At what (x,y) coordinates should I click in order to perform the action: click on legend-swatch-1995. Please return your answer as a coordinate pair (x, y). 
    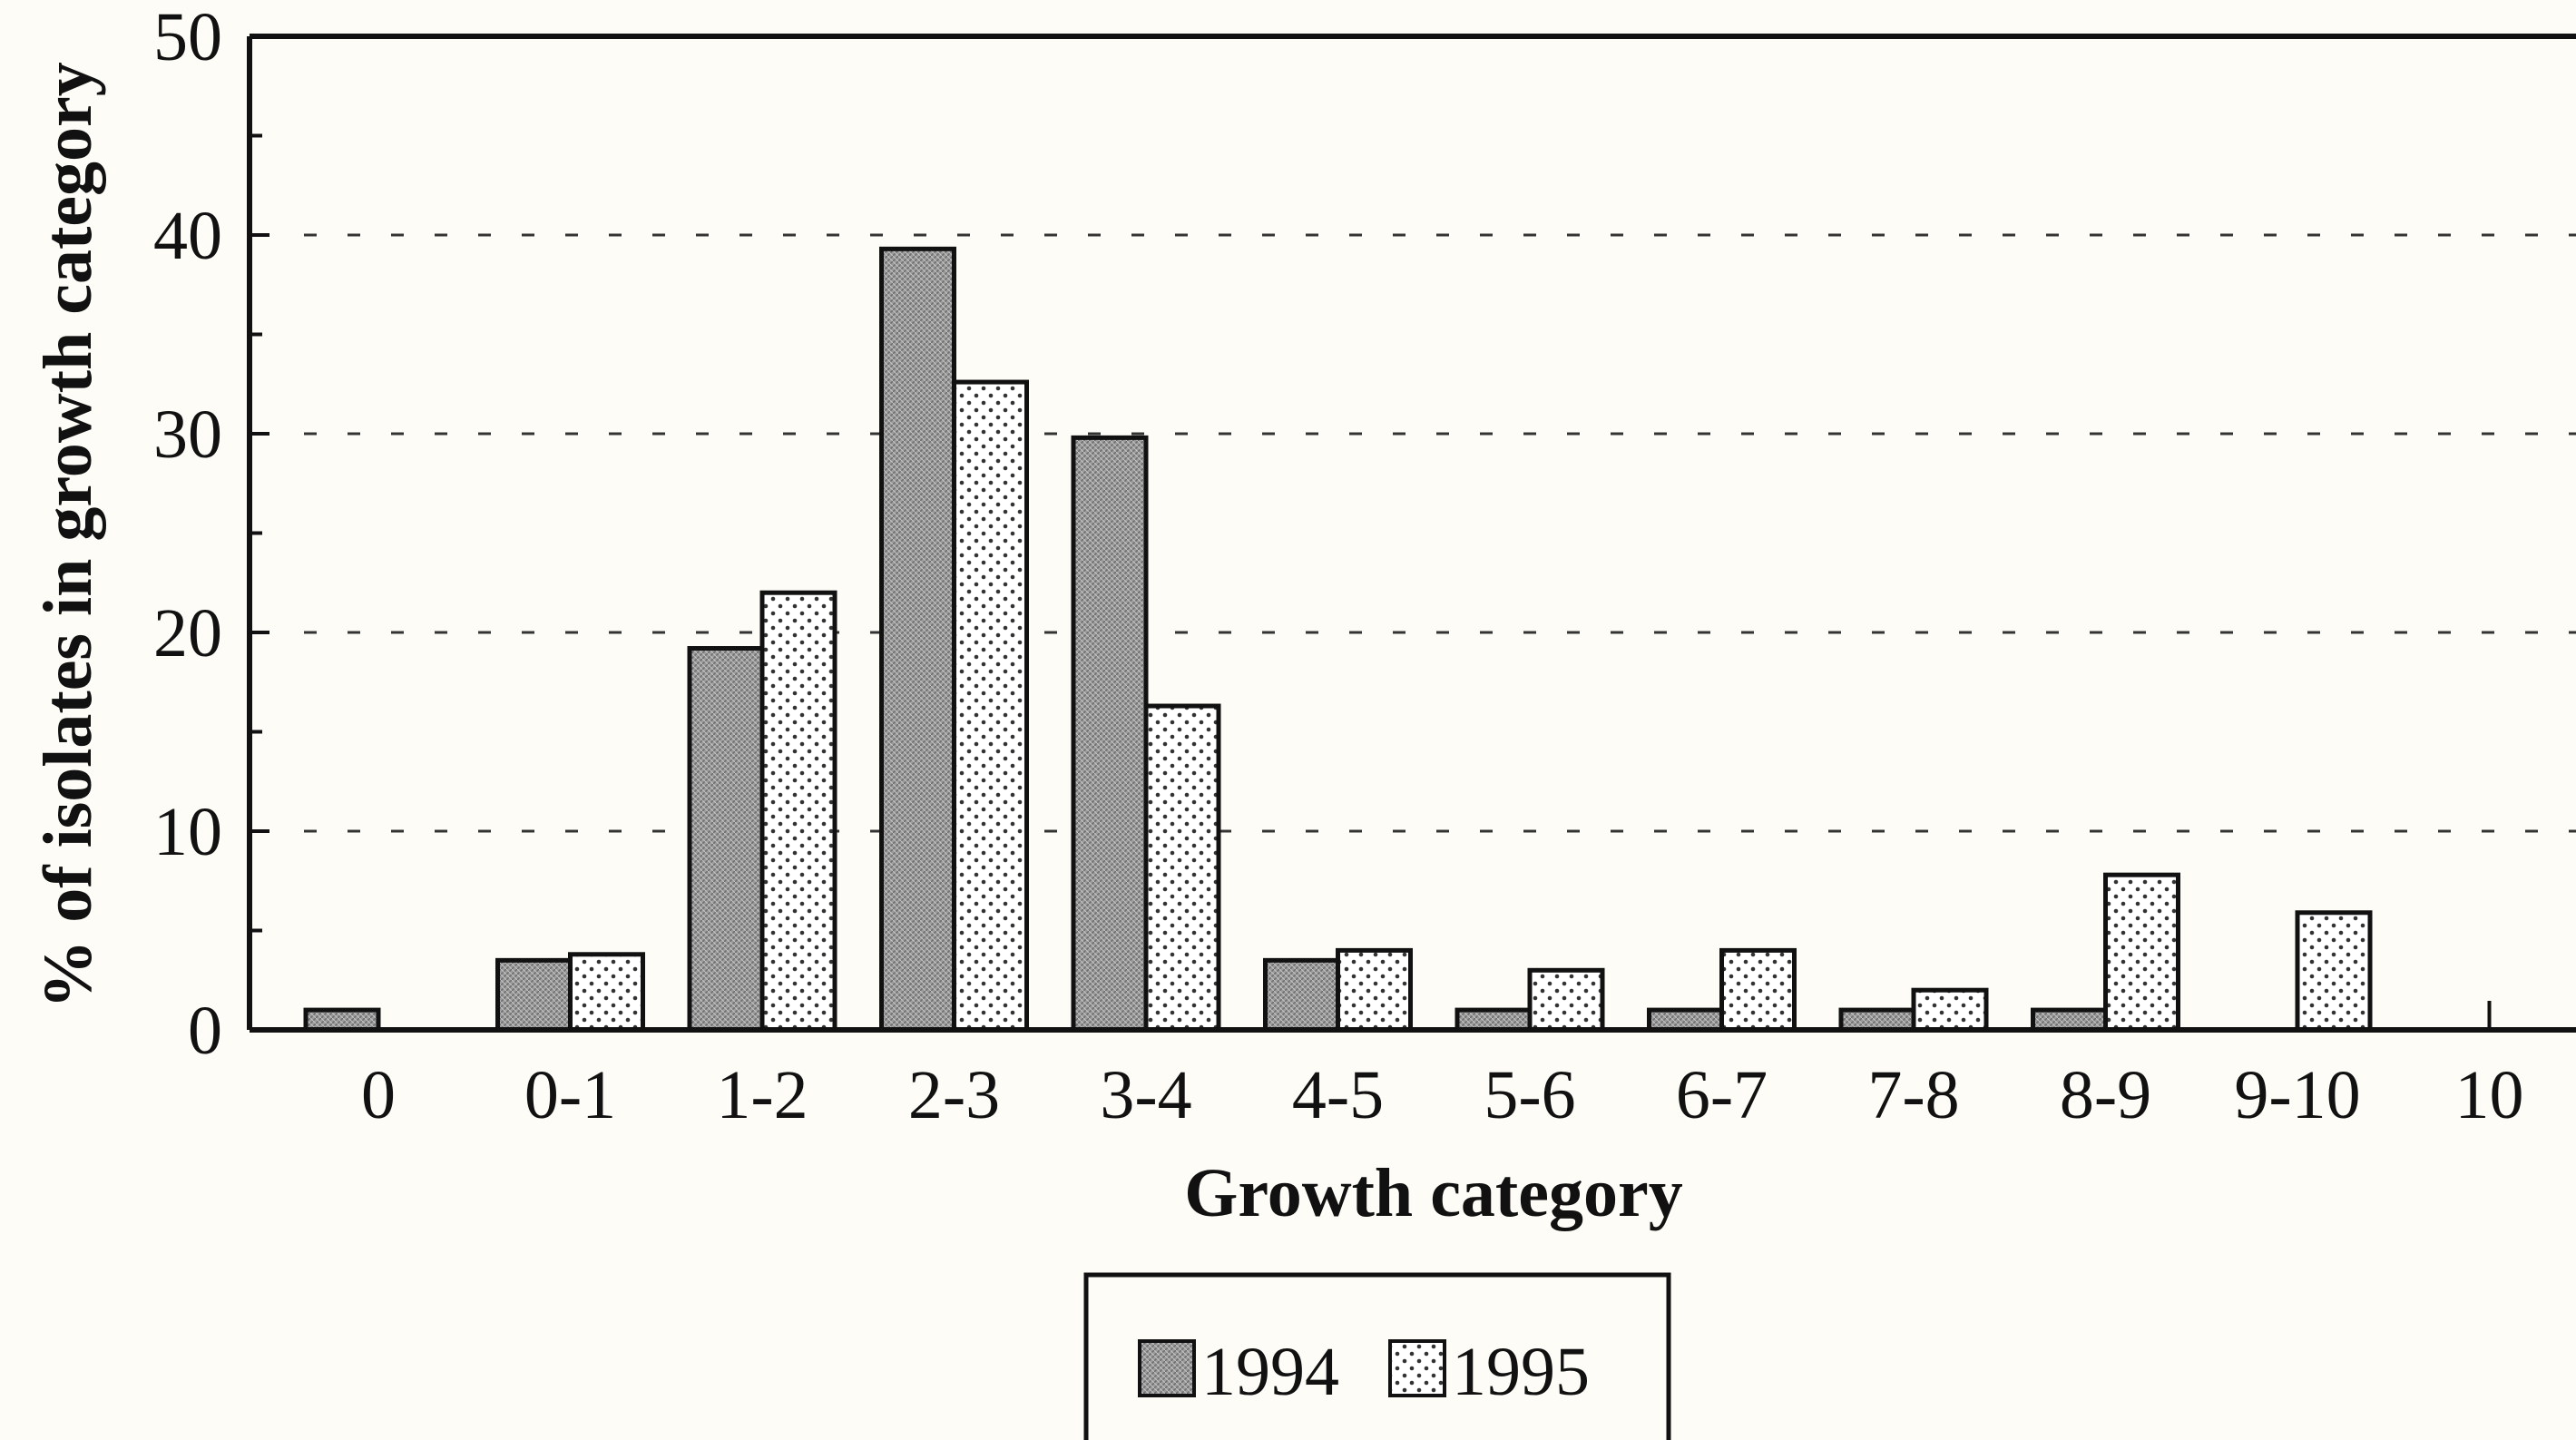
    Looking at the image, I should click on (1417, 1368).